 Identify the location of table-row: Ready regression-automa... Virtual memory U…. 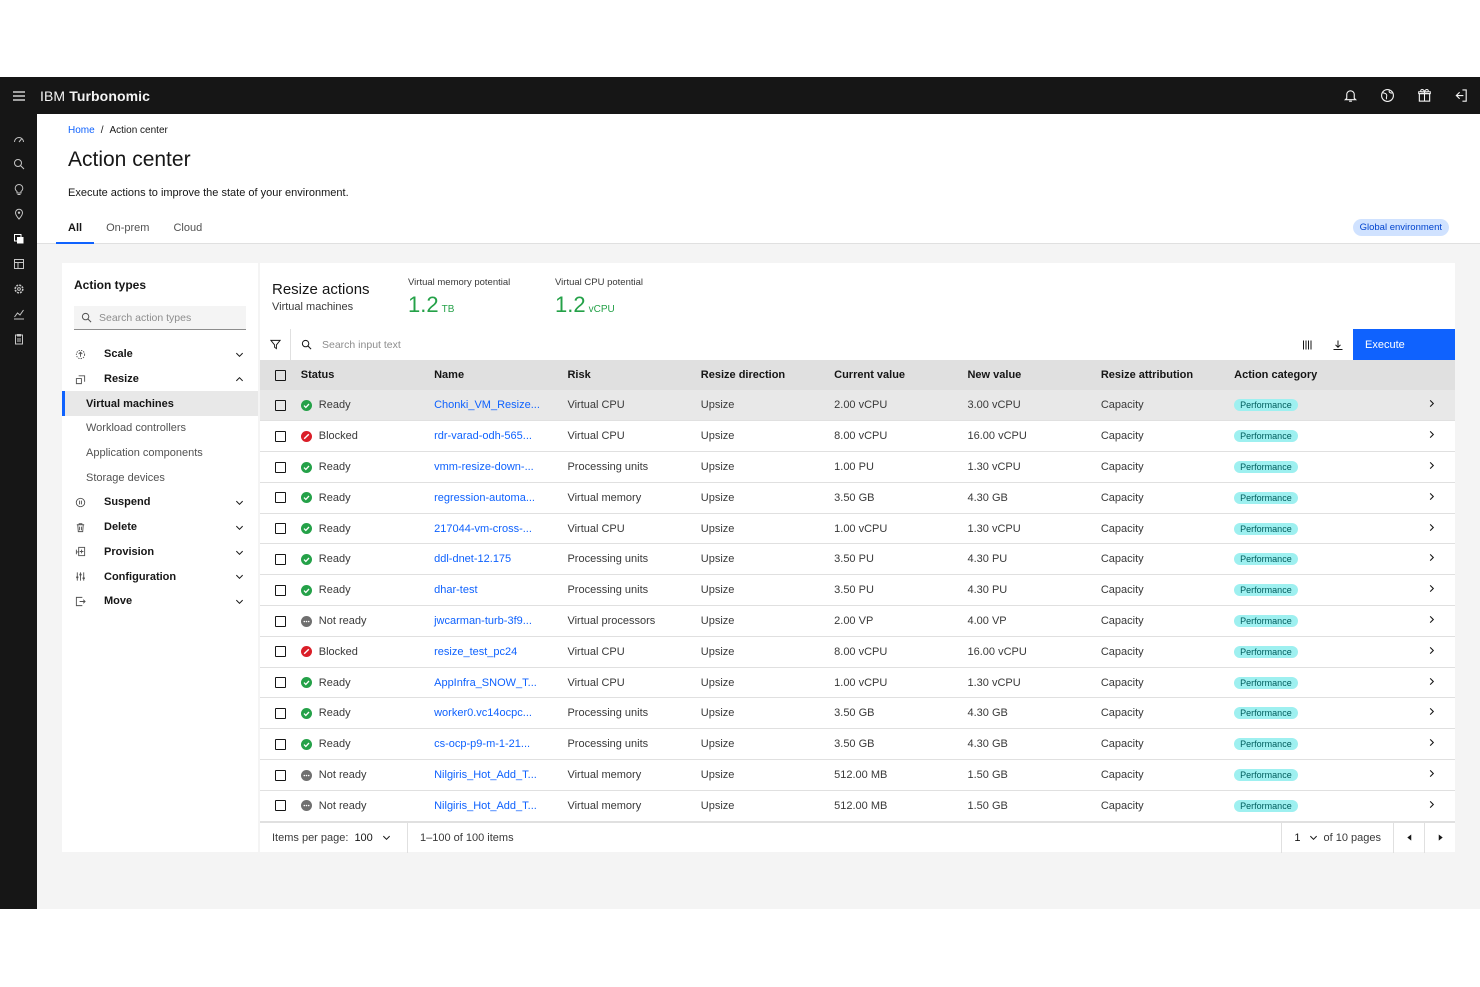
(857, 498).